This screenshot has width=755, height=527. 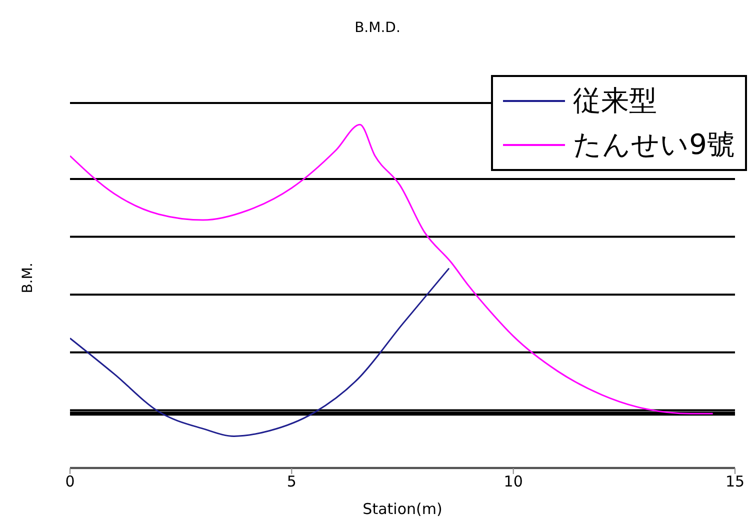 I want to click on y-axis-title: B.M., so click(x=28, y=279).